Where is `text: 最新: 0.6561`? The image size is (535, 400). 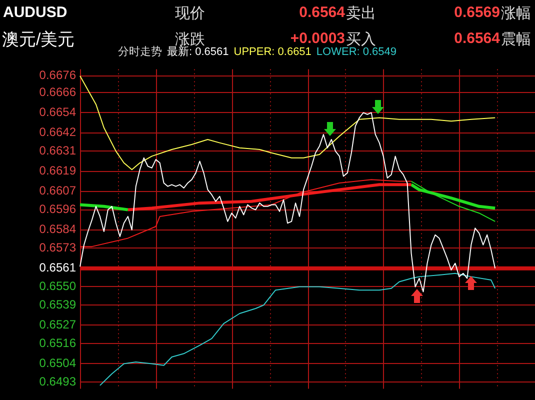
text: 最新: 0.6561 is located at coordinates (198, 52).